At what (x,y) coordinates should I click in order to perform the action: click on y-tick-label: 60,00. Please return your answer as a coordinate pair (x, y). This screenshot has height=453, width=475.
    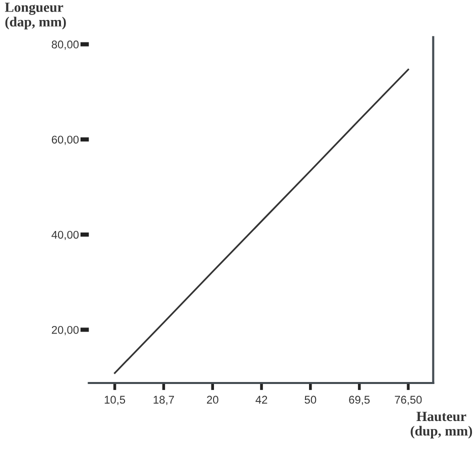
    Looking at the image, I should click on (65, 140).